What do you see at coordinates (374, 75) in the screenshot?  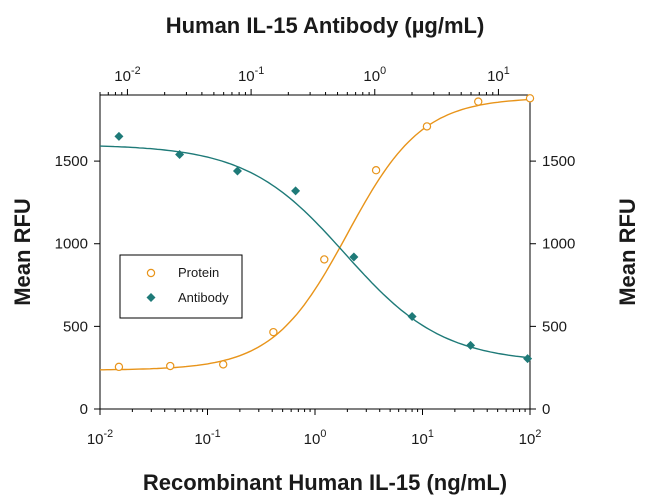 I see `top-axis-tick-label: 10⁰` at bounding box center [374, 75].